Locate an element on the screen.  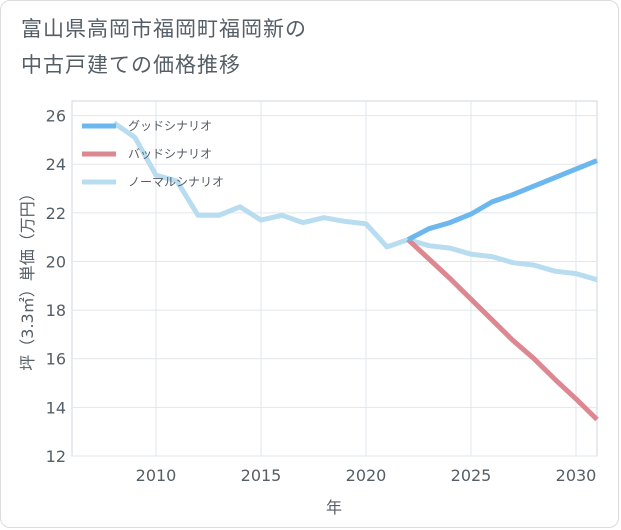
y-tick-label: 20 is located at coordinates (56, 261).